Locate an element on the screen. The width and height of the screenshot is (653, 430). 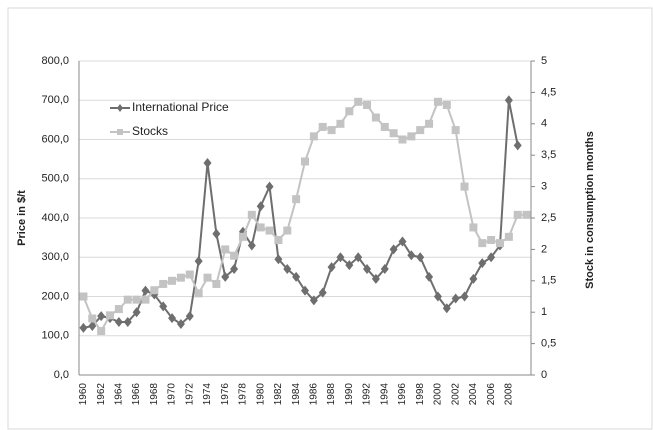
x-tick-label: 2008 is located at coordinates (508, 394).